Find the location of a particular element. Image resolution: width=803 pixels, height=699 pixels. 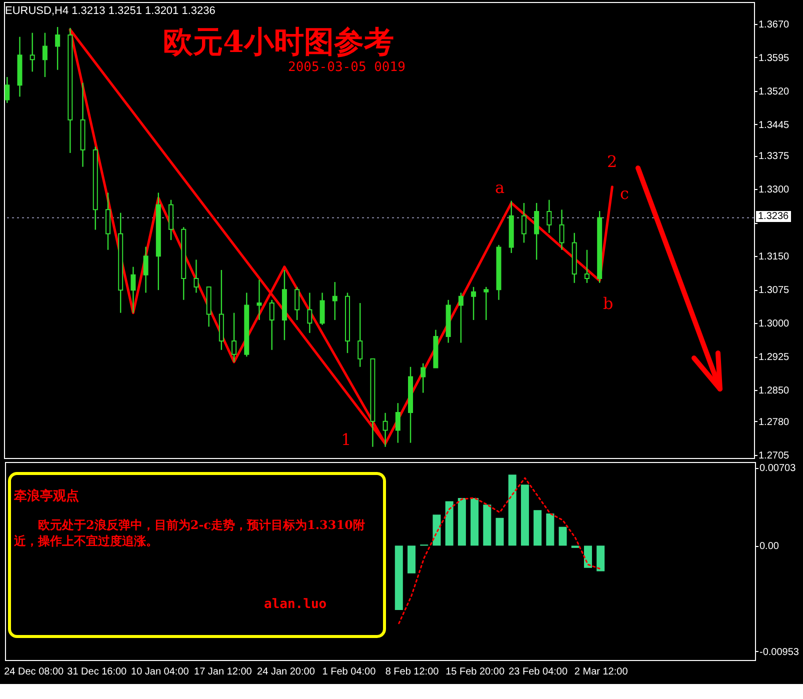

annotation: a is located at coordinates (500, 187).